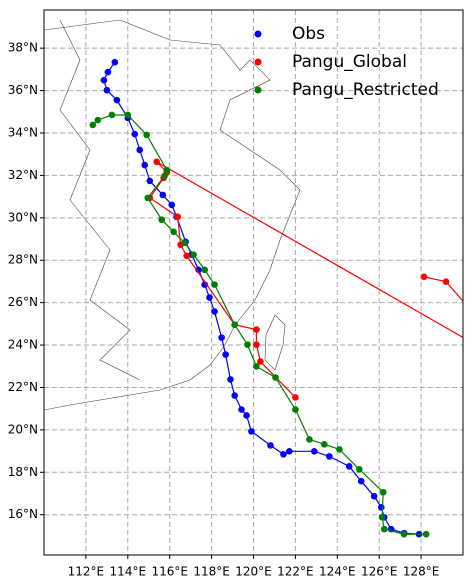 Image resolution: width=474 pixels, height=586 pixels. What do you see at coordinates (169, 572) in the screenshot?
I see `x-tick-label: 116°E` at bounding box center [169, 572].